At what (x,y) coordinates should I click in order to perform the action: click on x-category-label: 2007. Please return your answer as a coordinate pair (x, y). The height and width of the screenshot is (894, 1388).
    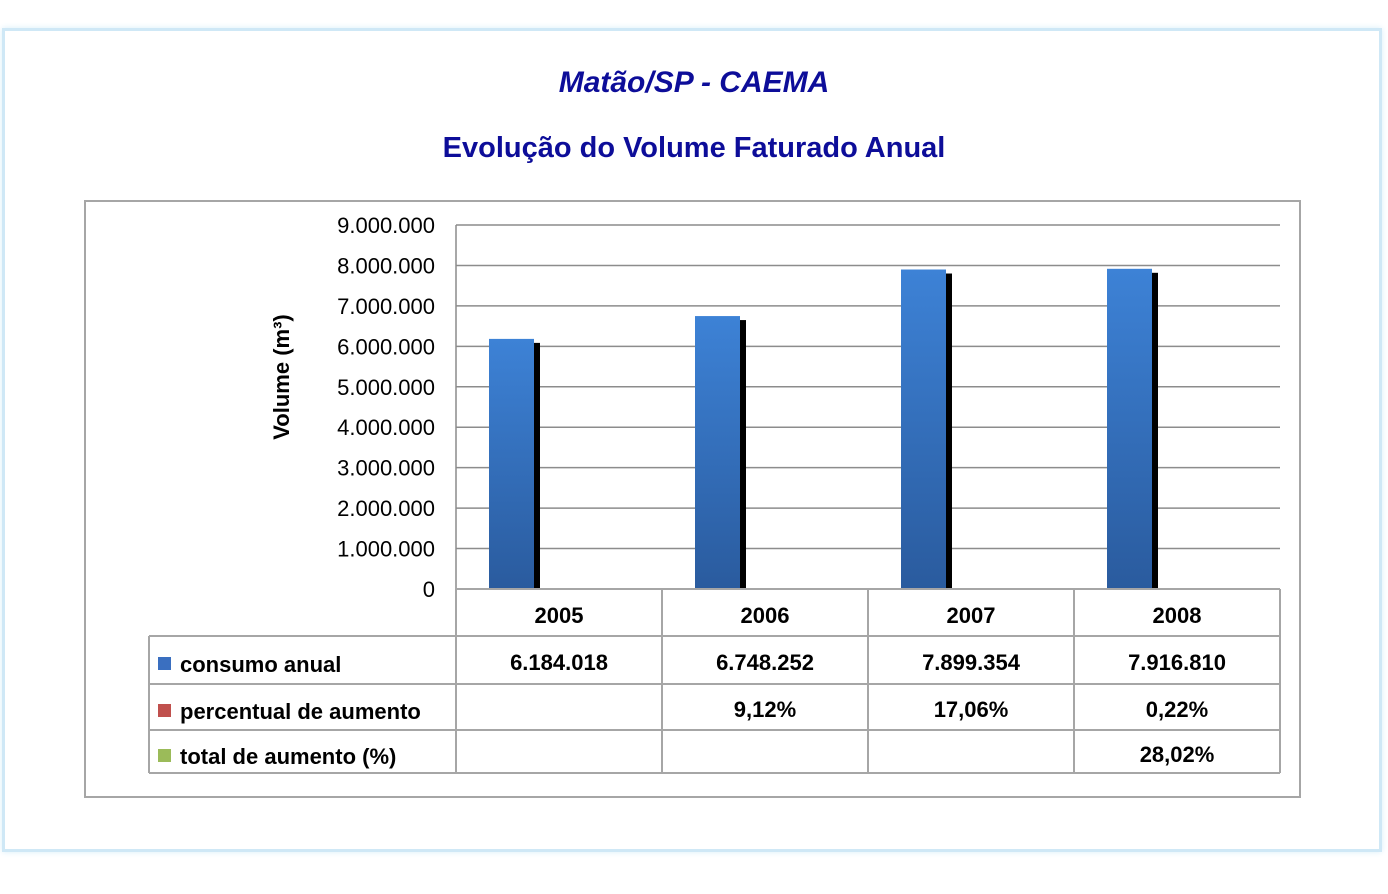
    Looking at the image, I should click on (971, 615).